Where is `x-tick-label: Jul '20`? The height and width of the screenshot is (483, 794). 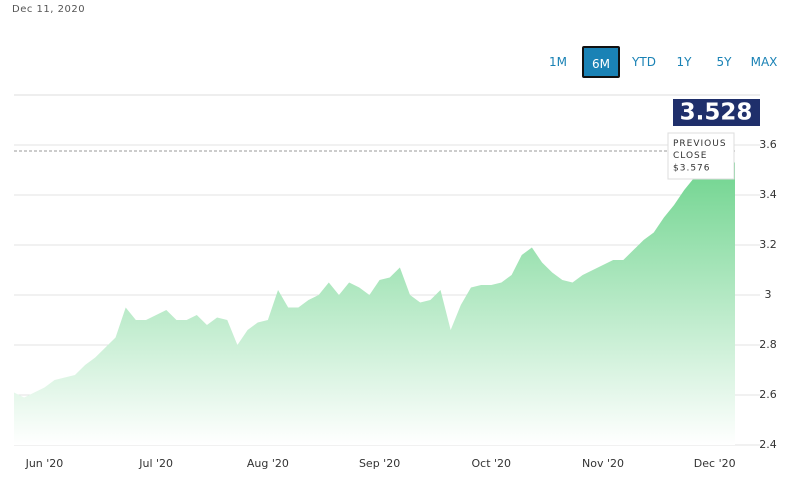 x-tick-label: Jul '20 is located at coordinates (155, 463).